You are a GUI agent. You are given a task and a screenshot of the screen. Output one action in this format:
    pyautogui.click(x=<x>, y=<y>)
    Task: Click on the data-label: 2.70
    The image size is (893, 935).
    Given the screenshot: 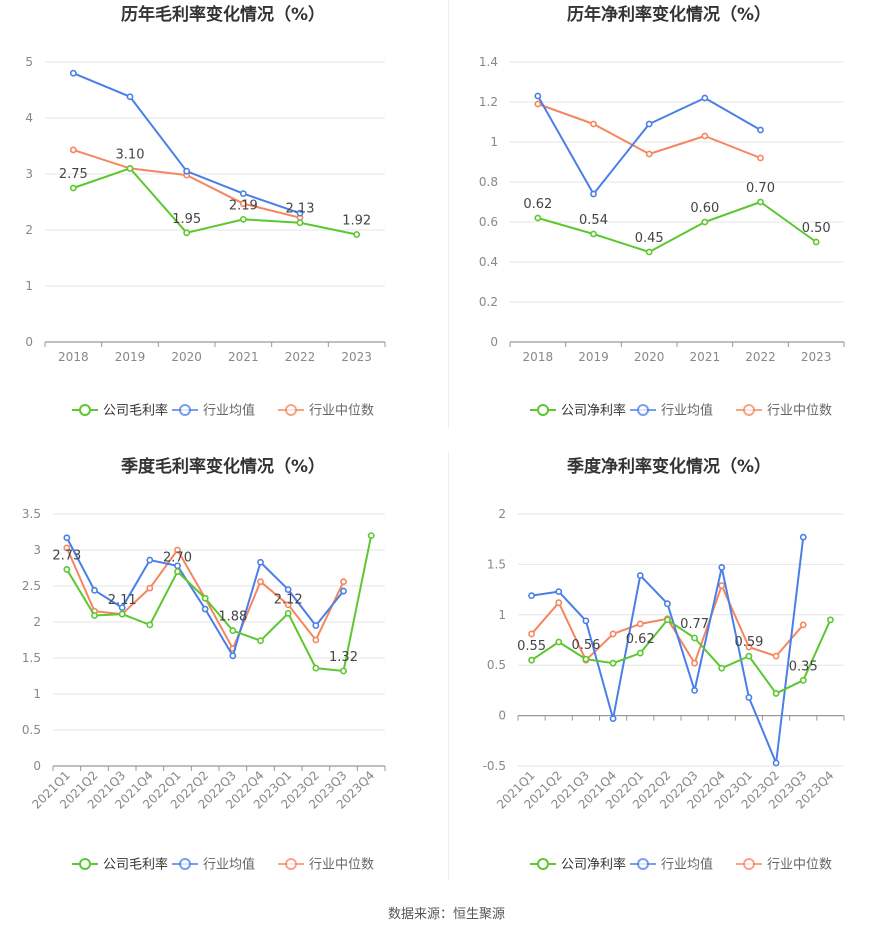 What is the action you would take?
    pyautogui.click(x=177, y=558)
    